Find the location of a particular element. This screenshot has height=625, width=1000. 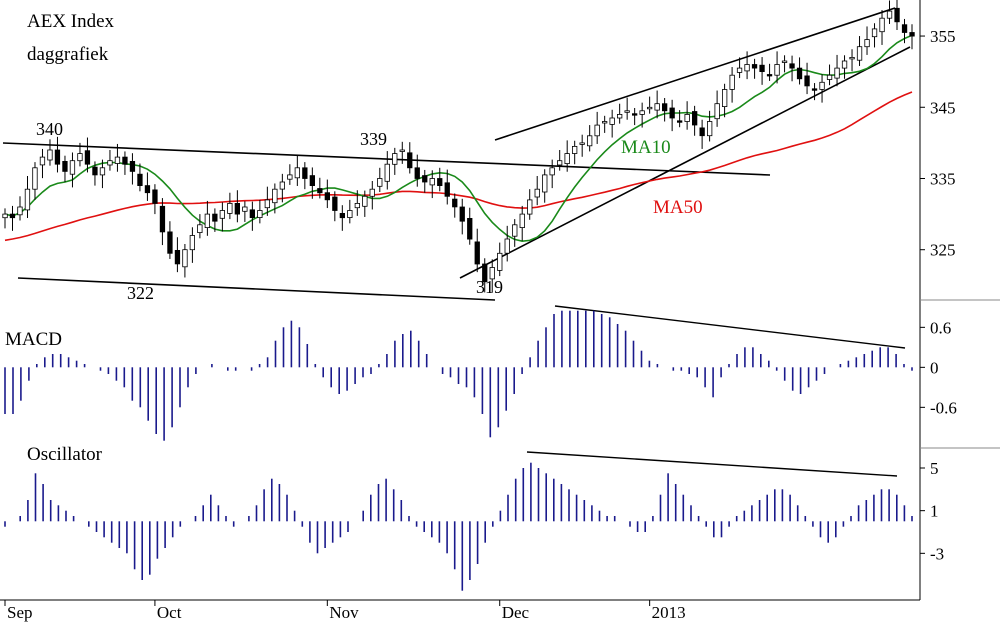

x-tick-label: Dec is located at coordinates (516, 612).